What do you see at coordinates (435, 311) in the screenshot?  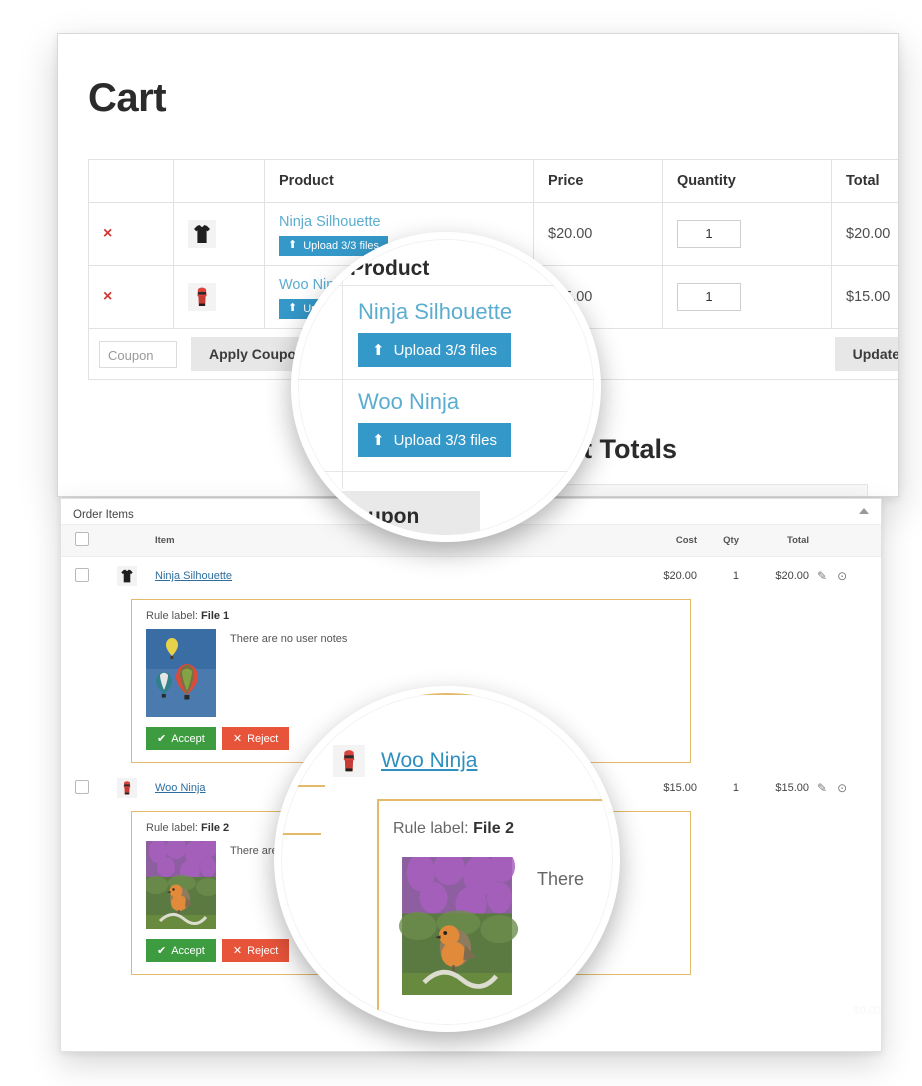 I see `lens-product-link-1: Ninja Silhouette` at bounding box center [435, 311].